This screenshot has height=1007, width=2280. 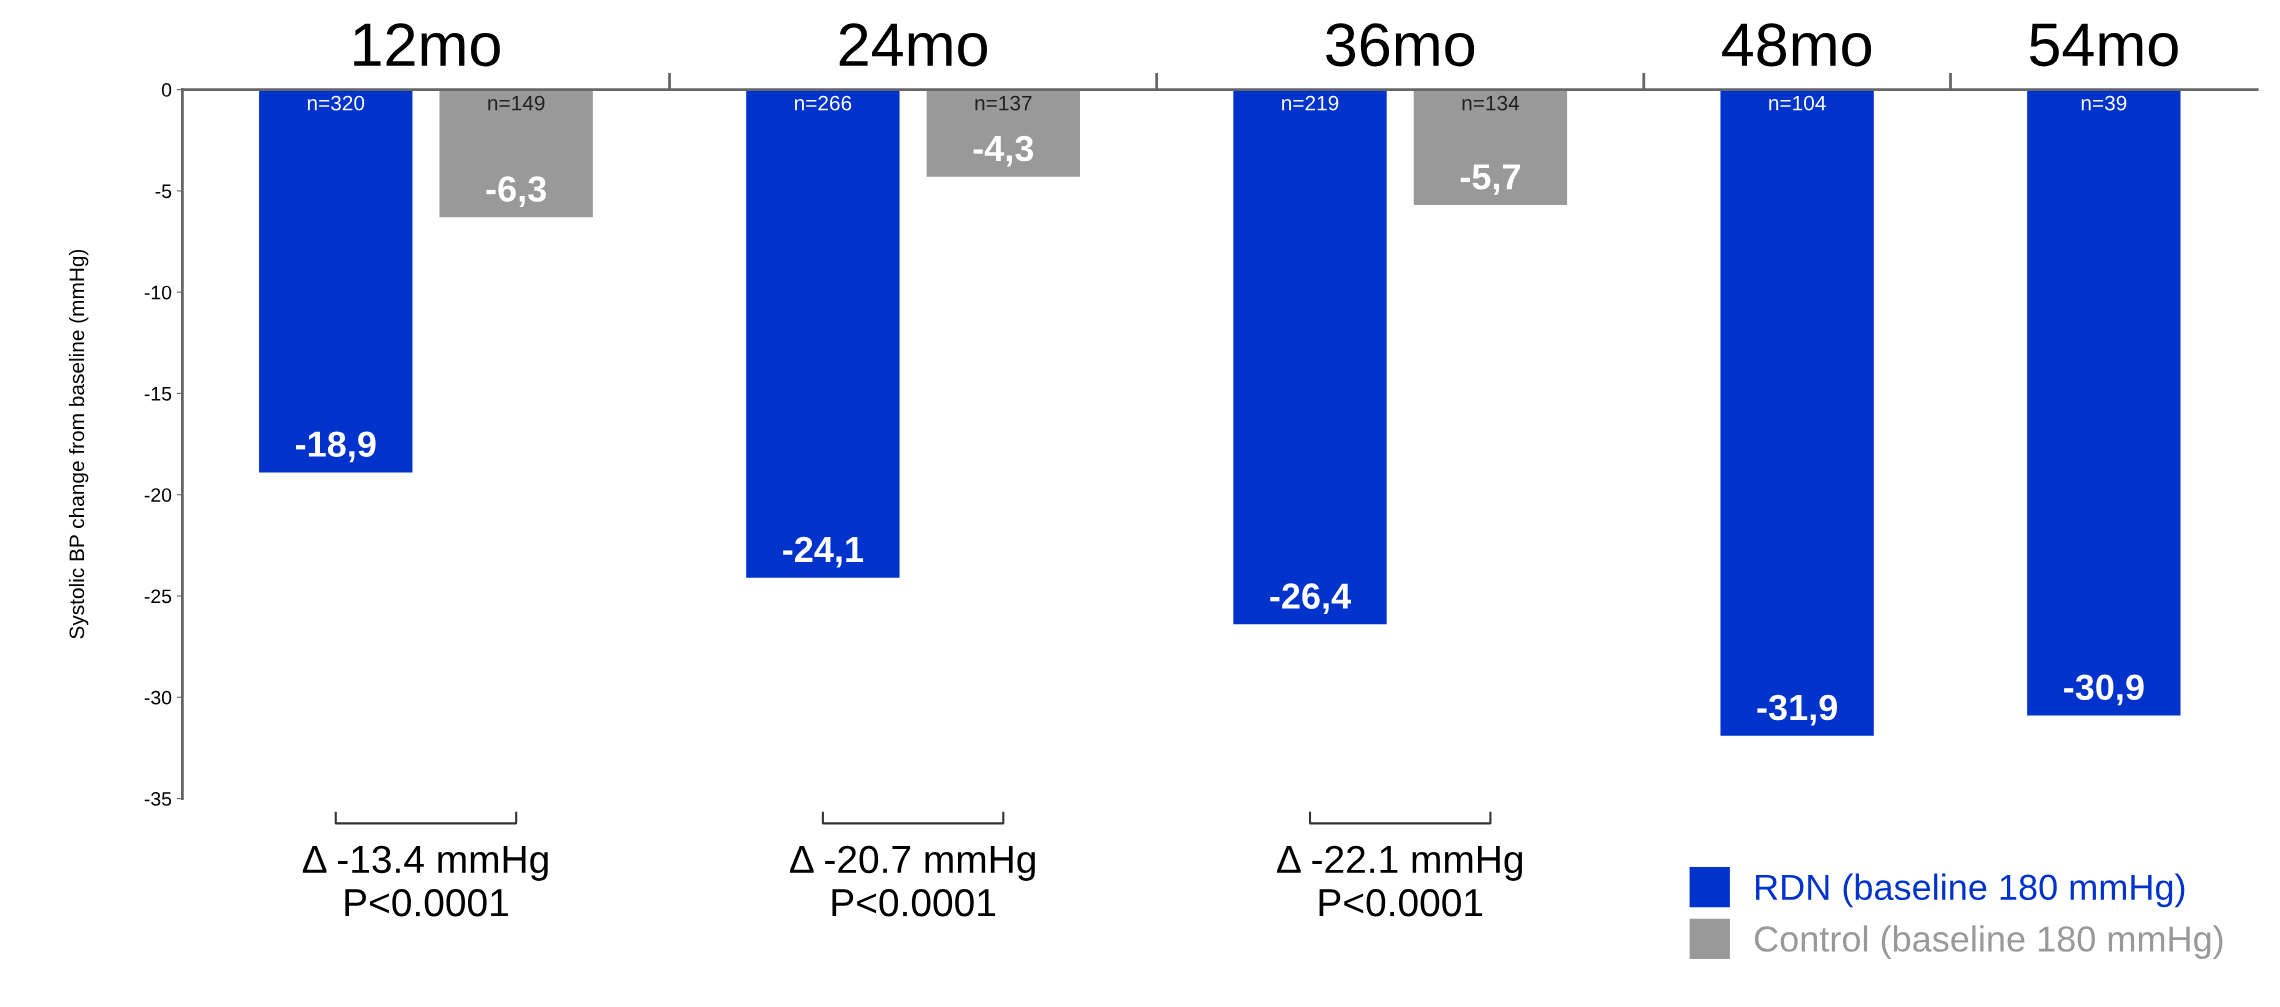 I want to click on text: Δ -22.1 mmHg P<0.0001, so click(x=1400, y=881).